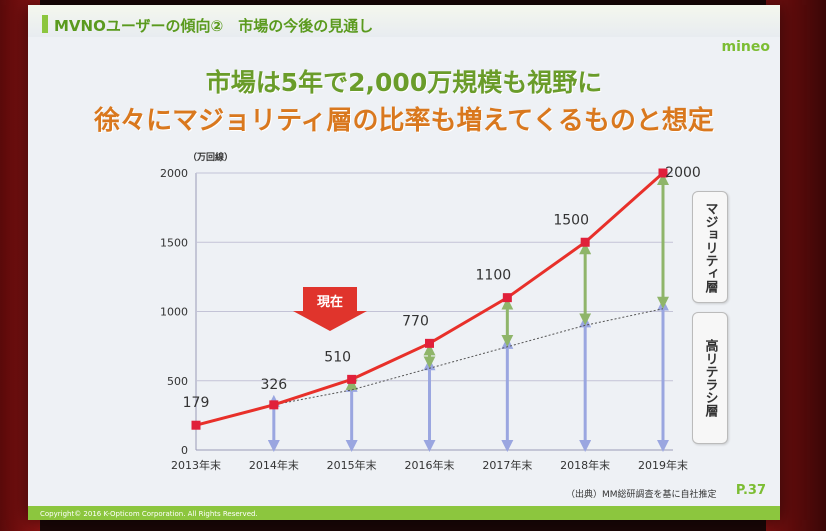  I want to click on y-tick-label: 0, so click(184, 450).